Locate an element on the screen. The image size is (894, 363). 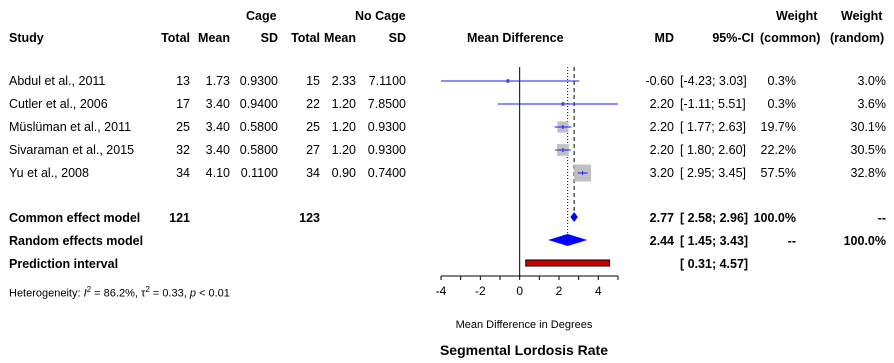
prediction-interval-bar is located at coordinates (568, 263).